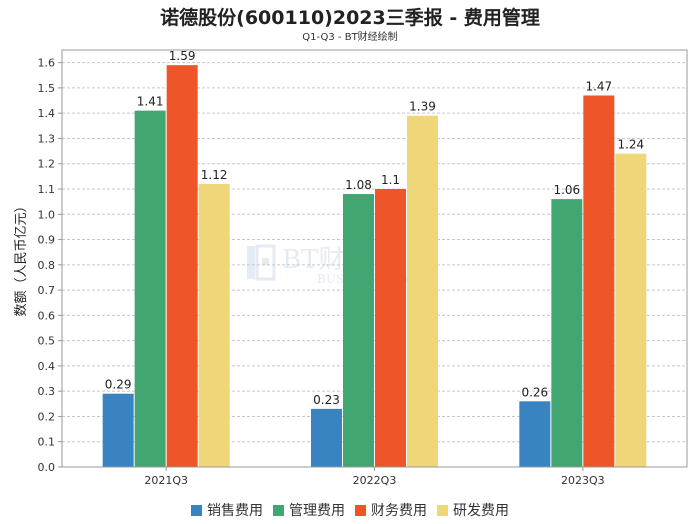  I want to click on x-axis-ticks: 2021Q3 2022Q3 2023Q3, so click(374, 477).